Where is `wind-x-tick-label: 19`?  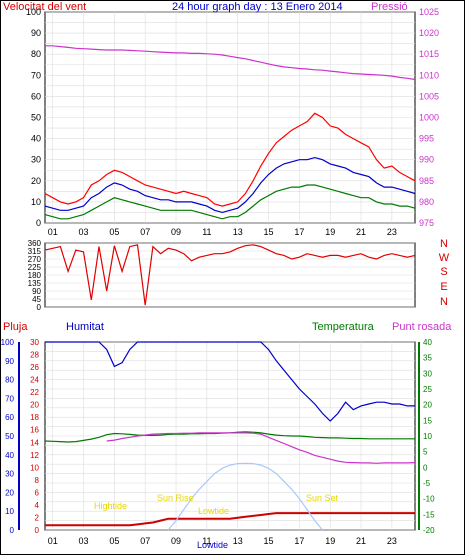
wind-x-tick-label: 19 is located at coordinates (330, 232).